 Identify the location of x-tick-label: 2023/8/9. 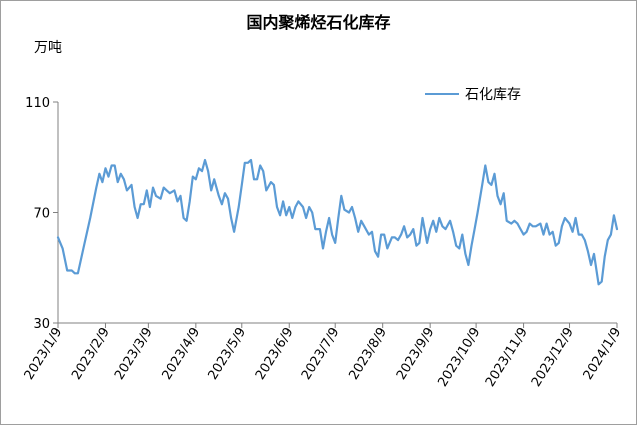
(368, 353).